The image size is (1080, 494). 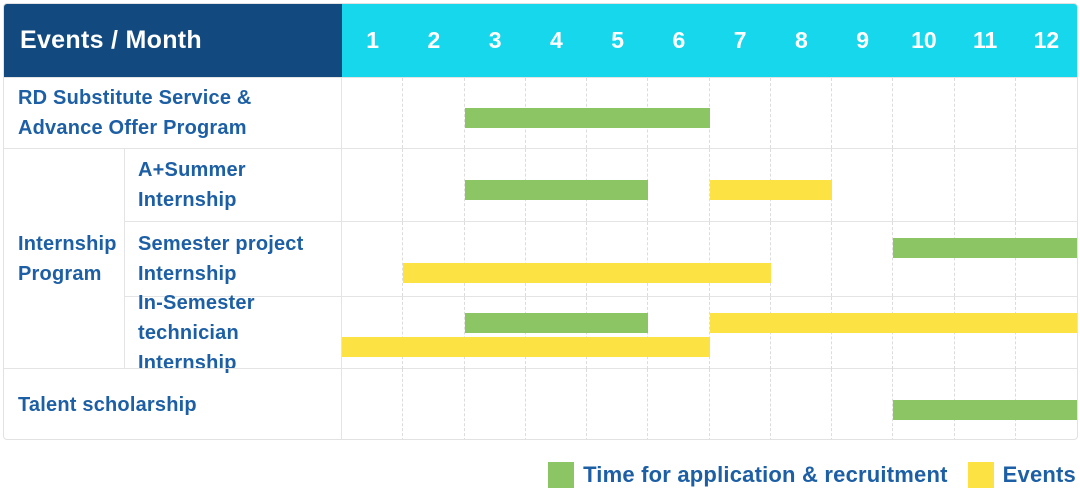 What do you see at coordinates (233, 333) in the screenshot?
I see `row-label-in-semester-technician-internship: In-Semester technician Internship` at bounding box center [233, 333].